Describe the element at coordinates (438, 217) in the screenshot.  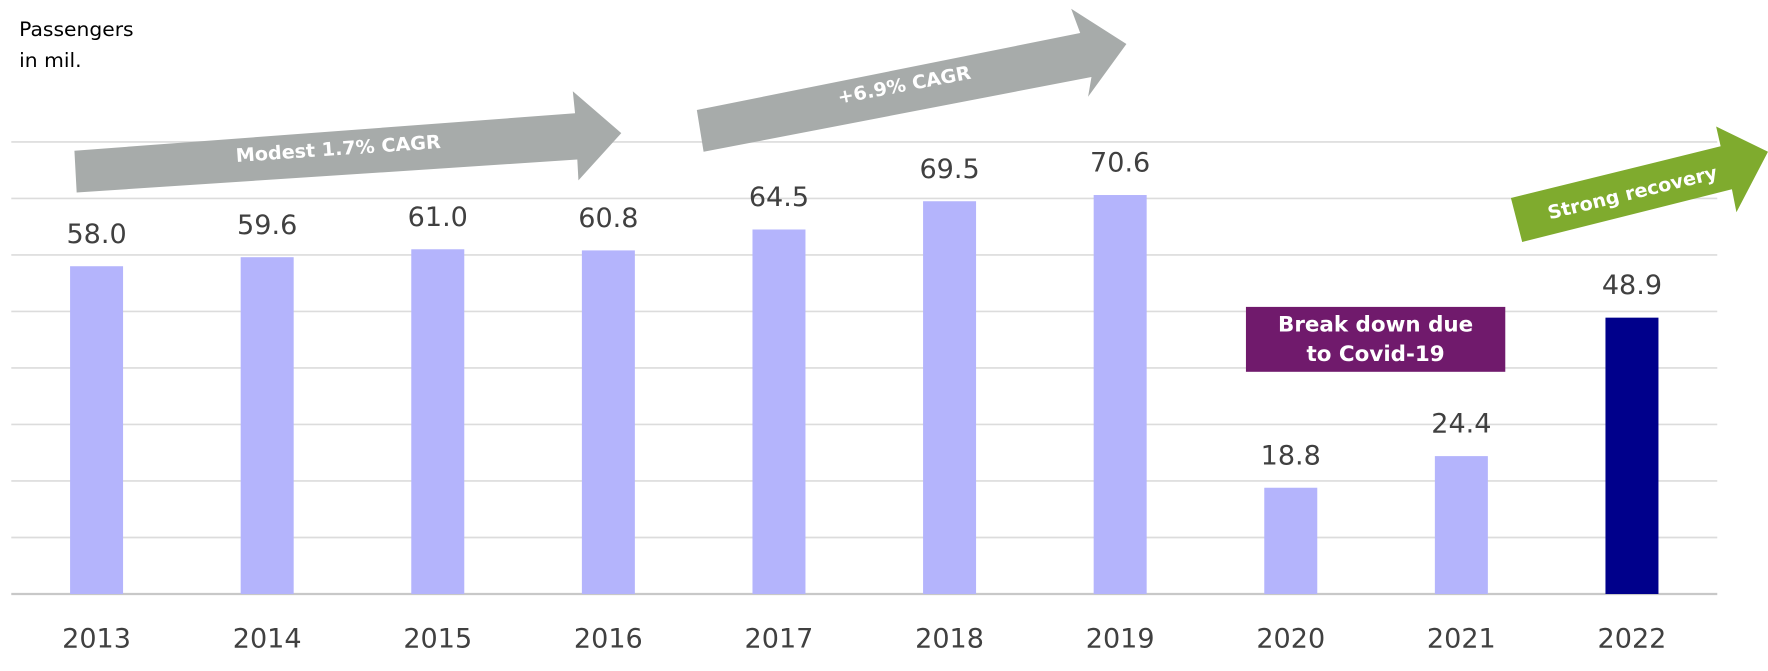
I see `data-label: 61.0` at that location.